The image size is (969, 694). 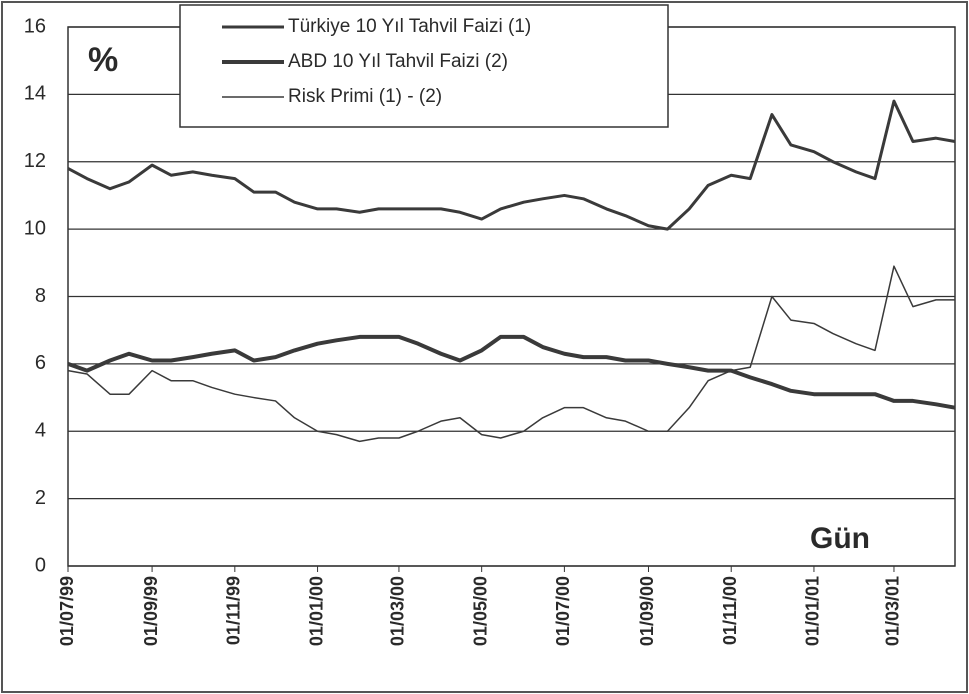 What do you see at coordinates (840, 538) in the screenshot?
I see `x-axis-label: Gün` at bounding box center [840, 538].